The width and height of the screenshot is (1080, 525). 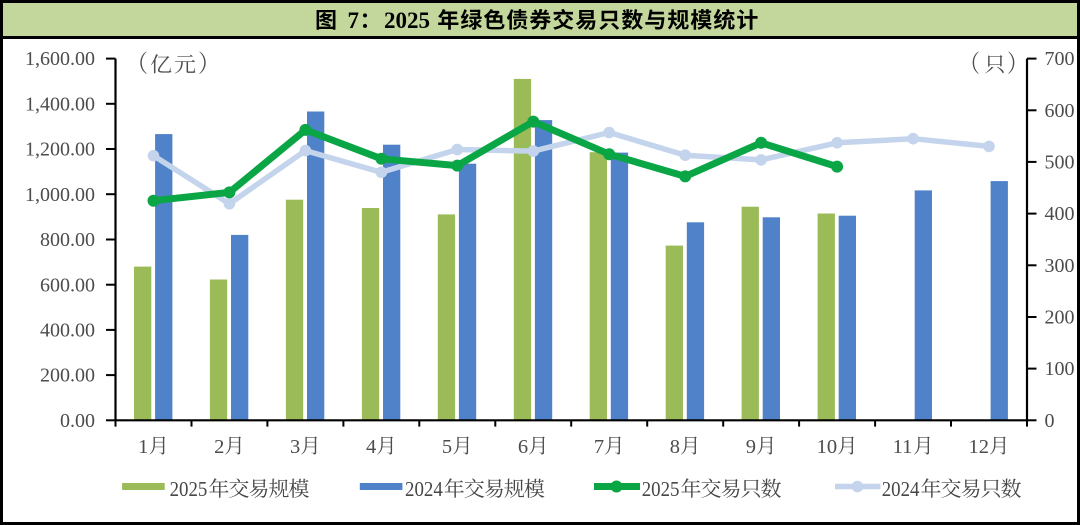 I want to click on svg-text: 11, so click(x=903, y=447).